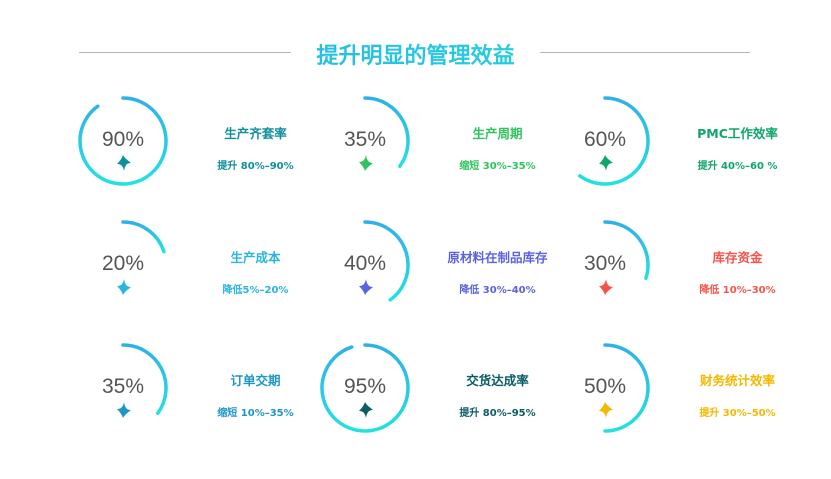 Image resolution: width=831 pixels, height=479 pixels. I want to click on metric-description: 降低 30%–40%, so click(497, 290).